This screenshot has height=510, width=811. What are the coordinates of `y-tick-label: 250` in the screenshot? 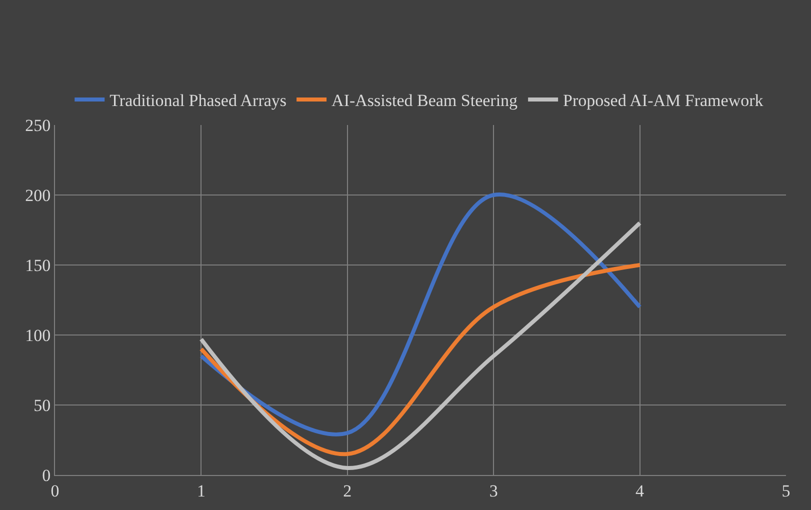 It's located at (38, 125).